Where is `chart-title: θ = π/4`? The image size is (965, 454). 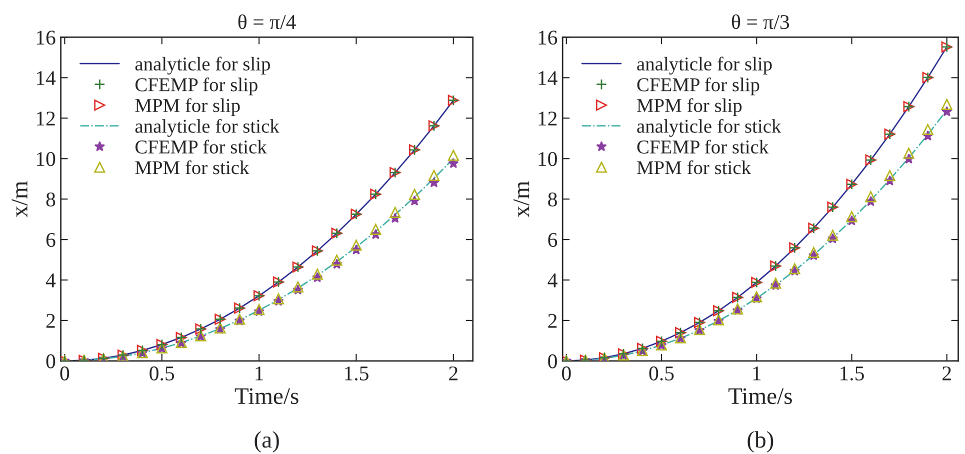
chart-title: θ = π/4 is located at coordinates (267, 22).